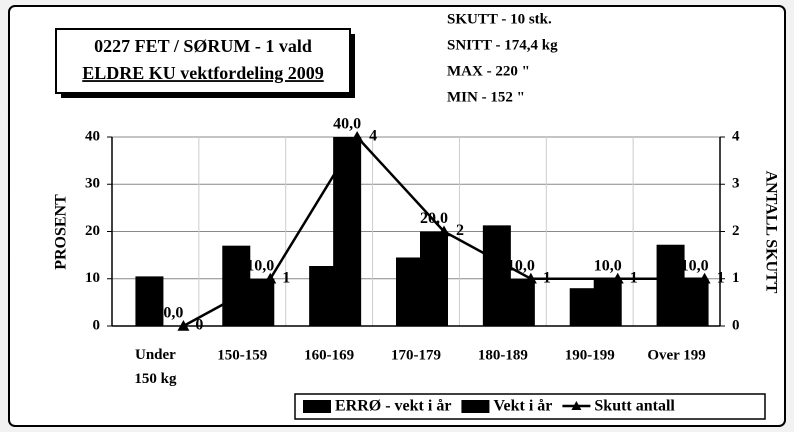  Describe the element at coordinates (434, 218) in the screenshot. I see `data-label: 20,0` at that location.